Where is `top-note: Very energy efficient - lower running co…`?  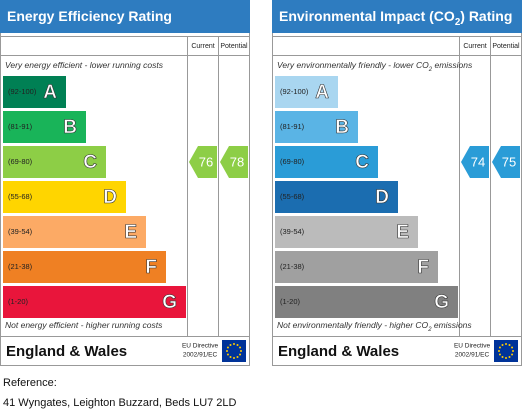 top-note: Very energy efficient - lower running co… is located at coordinates (84, 65).